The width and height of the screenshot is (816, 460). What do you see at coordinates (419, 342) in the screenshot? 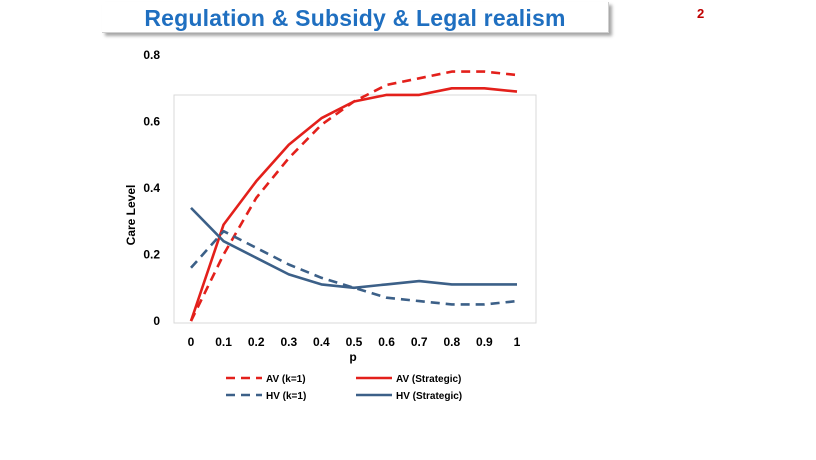
I see `x-tick-label: 0.7` at bounding box center [419, 342].